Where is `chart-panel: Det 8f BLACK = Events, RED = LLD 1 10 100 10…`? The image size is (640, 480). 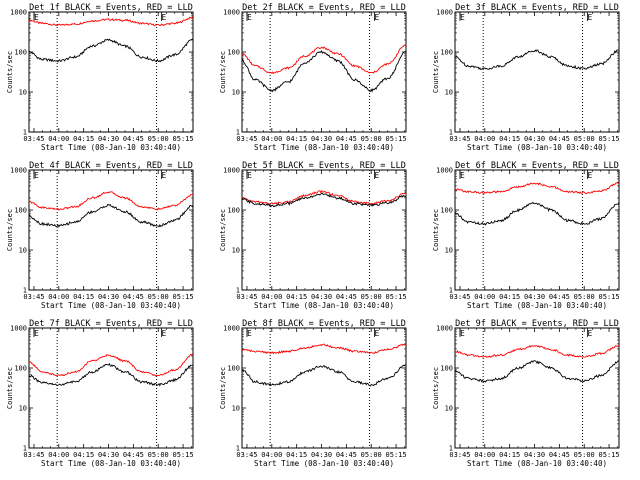
chart-panel: Det 8f BLACK = Events, RED = LLD 1 10 100 10… is located at coordinates (313, 393).